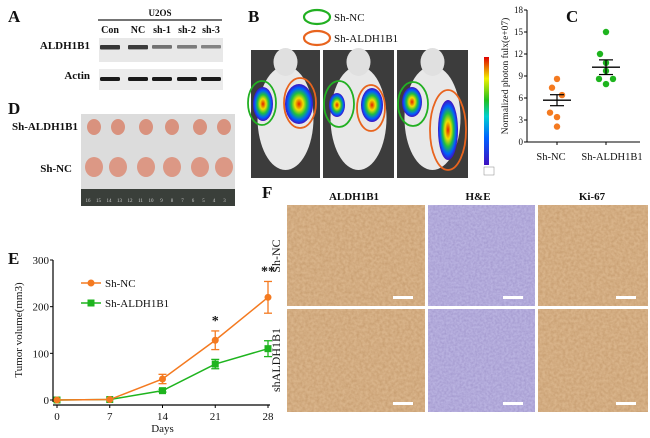  Describe the element at coordinates (572, 16) in the screenshot. I see `panel-label-c: C` at that location.